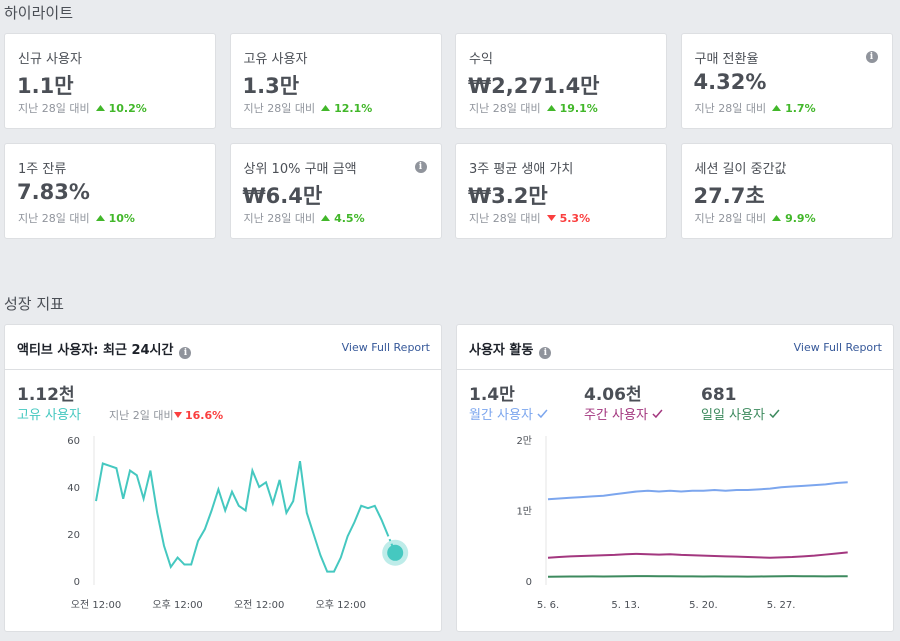 This screenshot has height=641, width=900. Describe the element at coordinates (204, 415) in the screenshot. I see `change-value: 16.6%` at that location.